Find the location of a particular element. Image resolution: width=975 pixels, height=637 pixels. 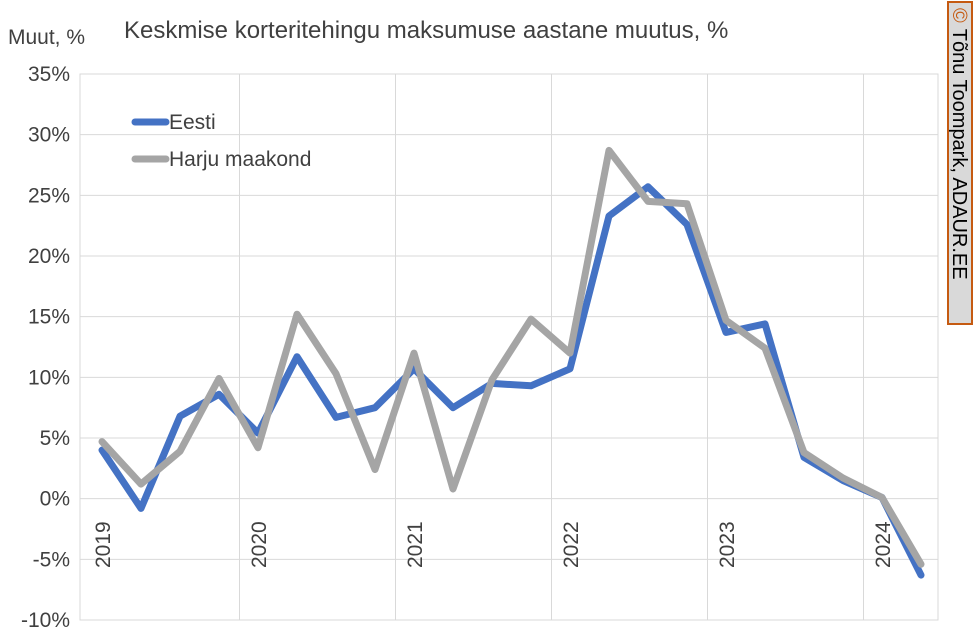

x-tick-label: 2020 is located at coordinates (259, 544).